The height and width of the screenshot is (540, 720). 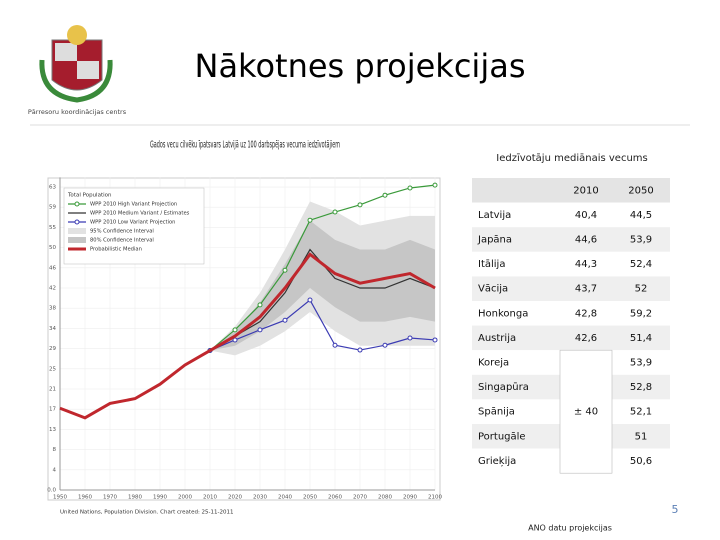 What do you see at coordinates (586, 338) in the screenshot?
I see `cell: 42,6` at bounding box center [586, 338].